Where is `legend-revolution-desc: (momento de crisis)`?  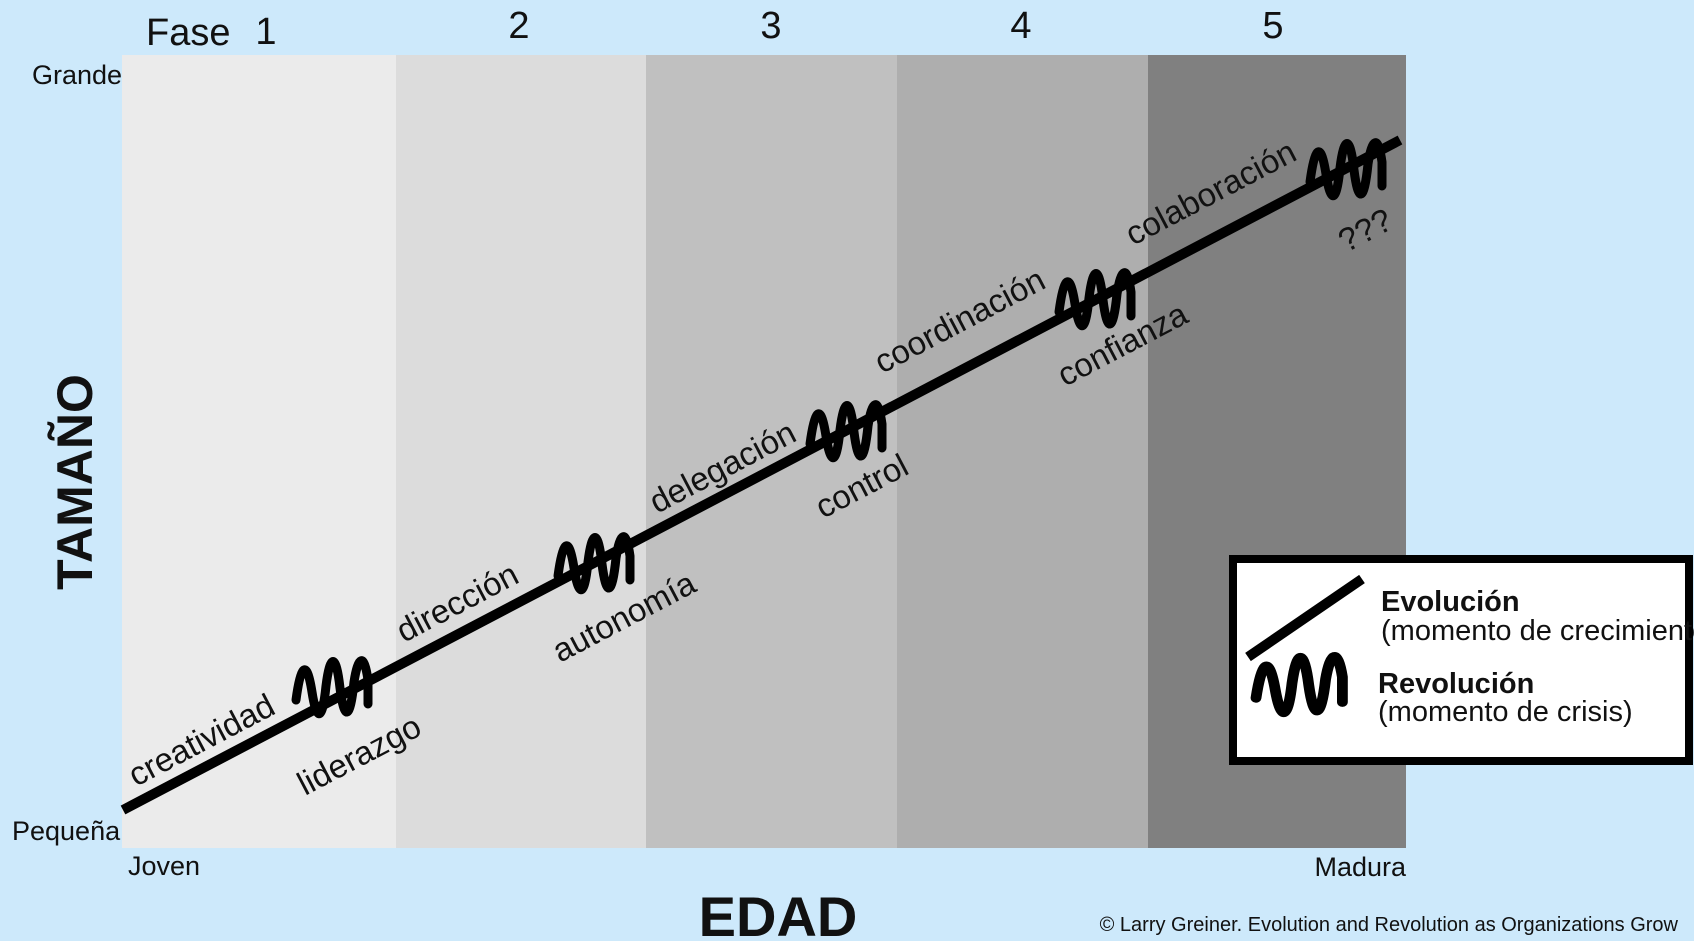
legend-revolution-desc: (momento de crisis) is located at coordinates (1505, 712).